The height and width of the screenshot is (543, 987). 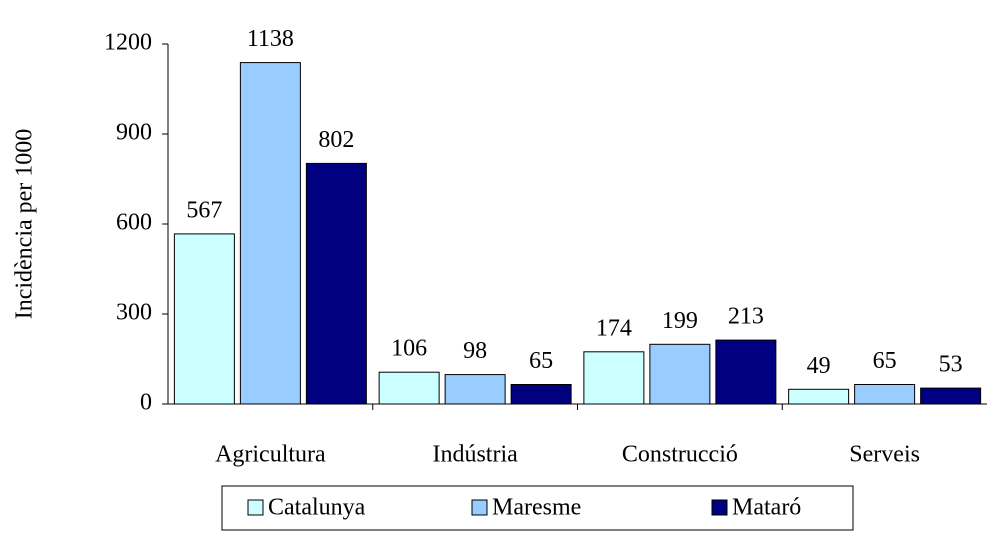 What do you see at coordinates (475, 455) in the screenshot?
I see `x-tick-label: Indústria` at bounding box center [475, 455].